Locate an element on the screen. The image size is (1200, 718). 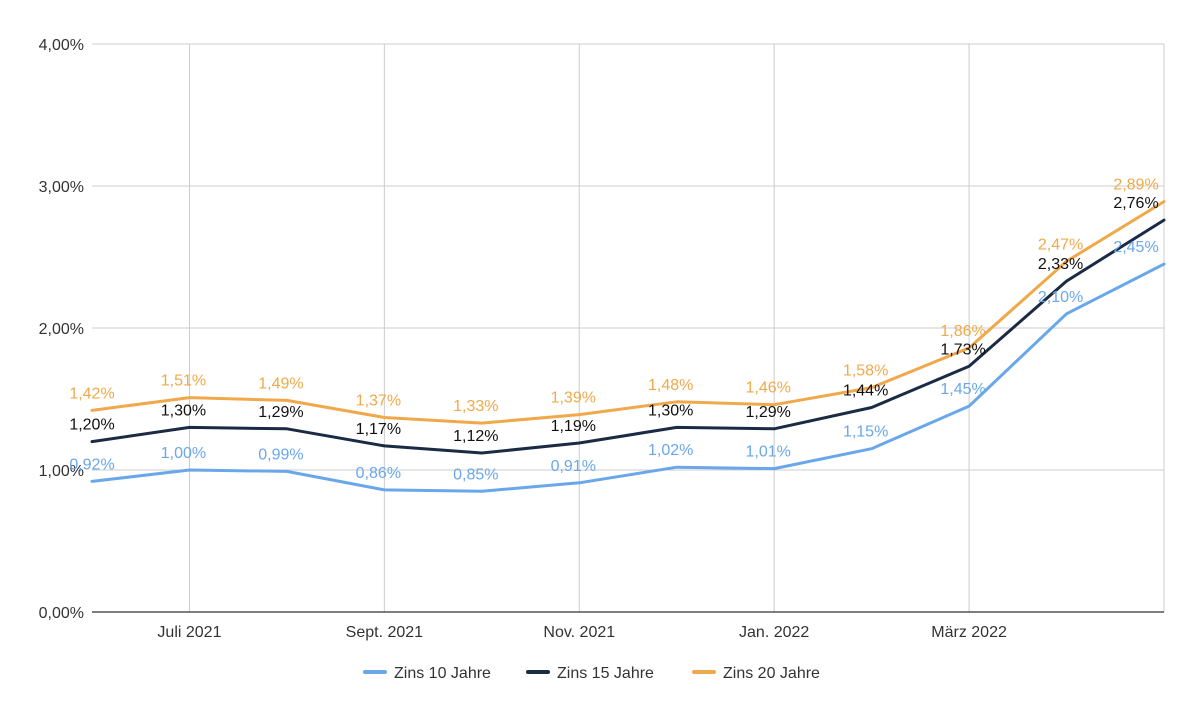
y-tick-label: 0,00% is located at coordinates (61, 613).